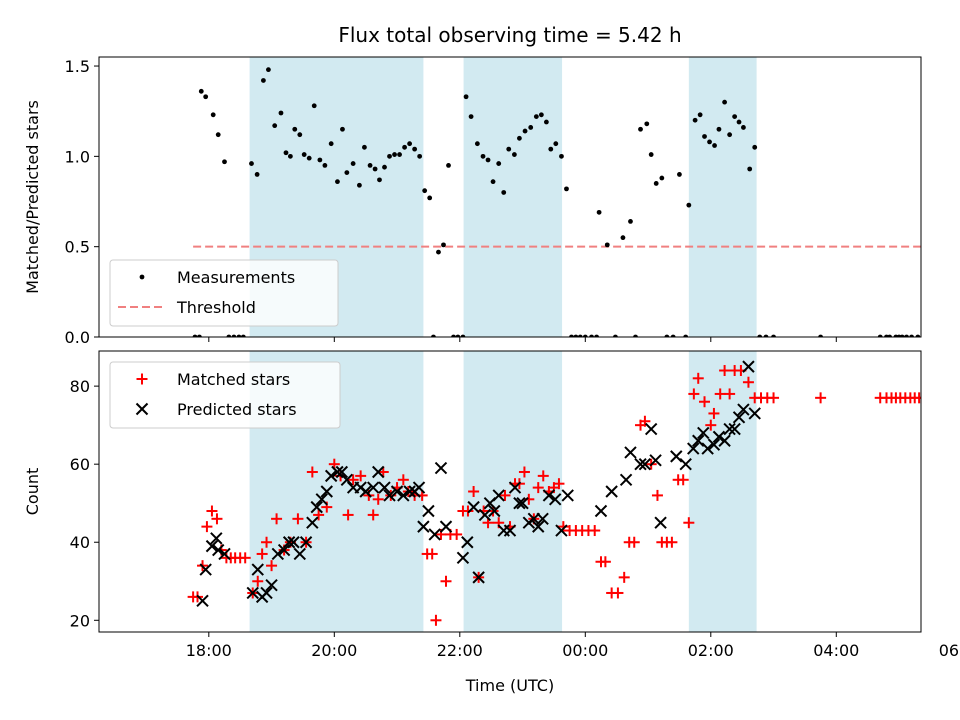  What do you see at coordinates (80, 386) in the screenshot?
I see `y-tick-label: 80` at bounding box center [80, 386].